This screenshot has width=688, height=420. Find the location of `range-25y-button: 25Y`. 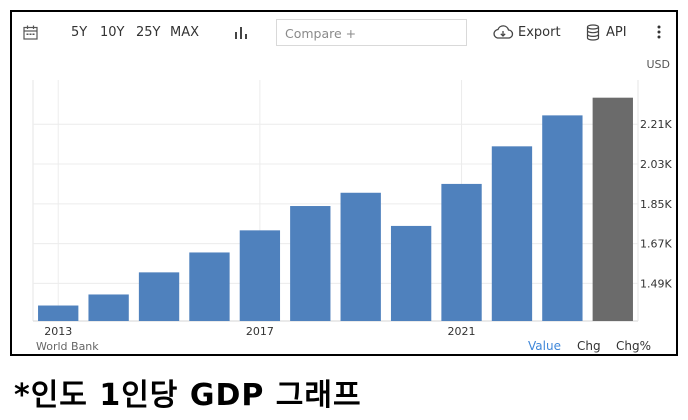

range-25y-button: 25Y is located at coordinates (148, 32).